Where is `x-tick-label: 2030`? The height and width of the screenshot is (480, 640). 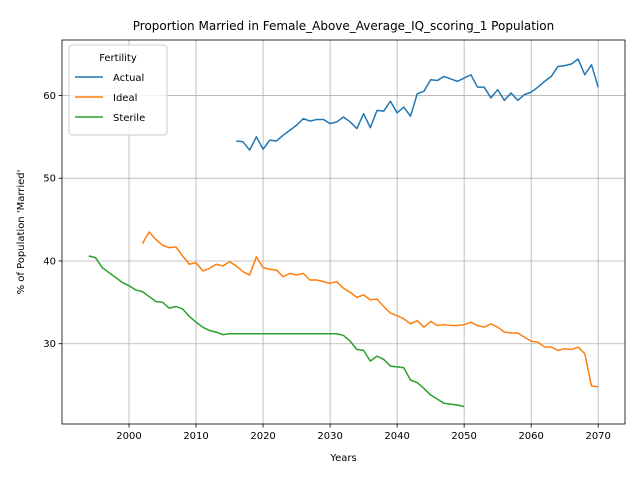 x-tick-label: 2030 is located at coordinates (329, 436).